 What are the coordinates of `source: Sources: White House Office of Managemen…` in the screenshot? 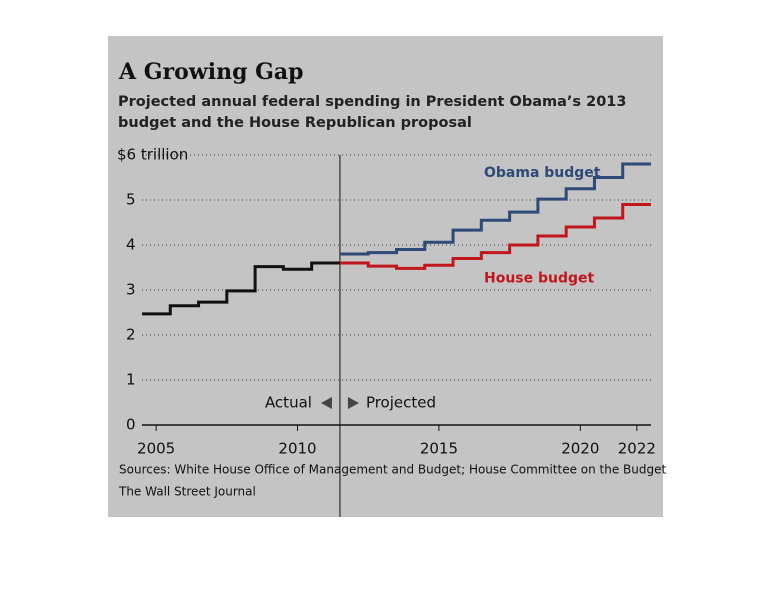 It's located at (393, 470).